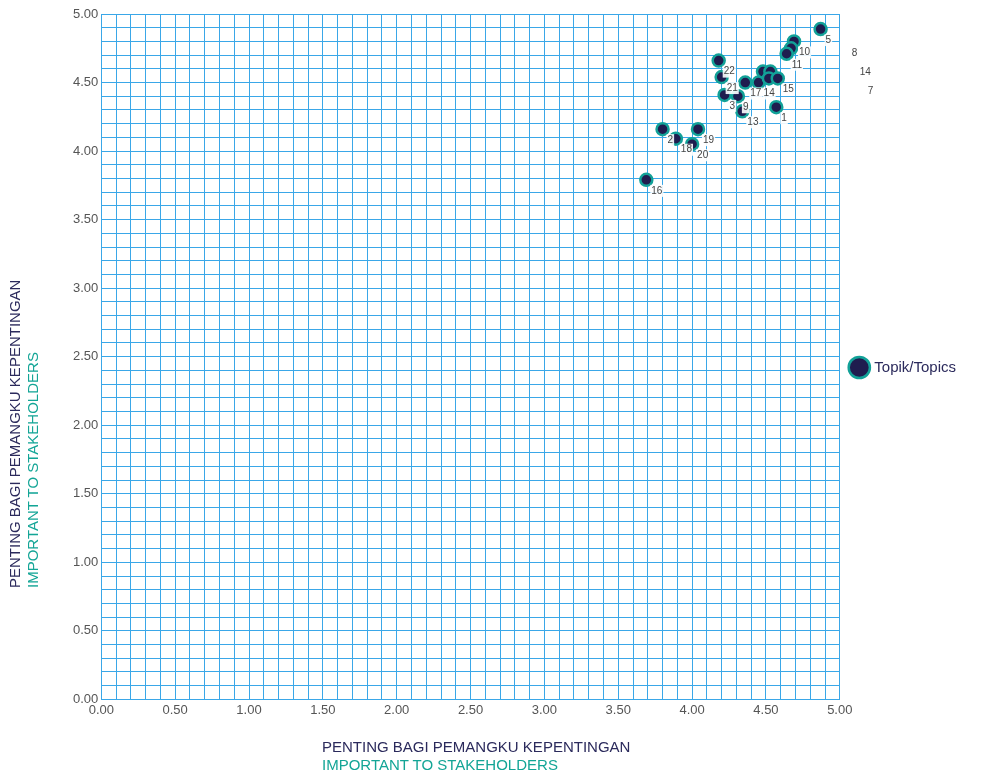 The image size is (1006, 771). I want to click on x-tick-label: 3.50, so click(618, 709).